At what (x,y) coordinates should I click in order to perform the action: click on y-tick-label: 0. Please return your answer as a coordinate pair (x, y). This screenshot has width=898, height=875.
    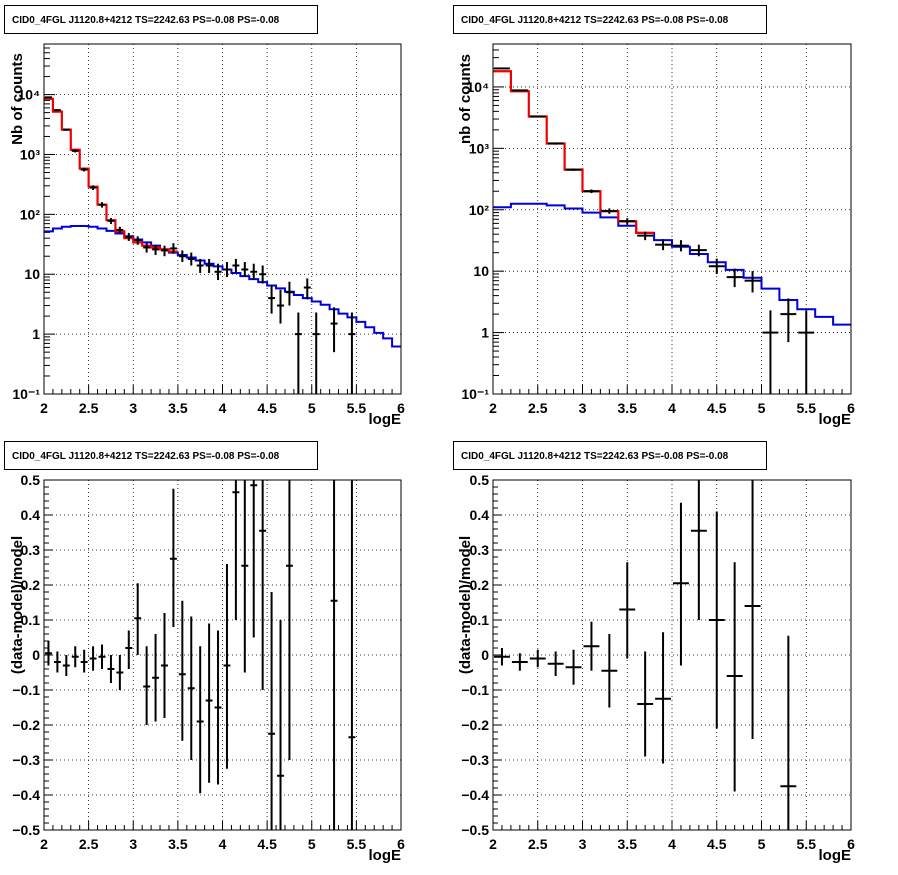
    Looking at the image, I should click on (36, 655).